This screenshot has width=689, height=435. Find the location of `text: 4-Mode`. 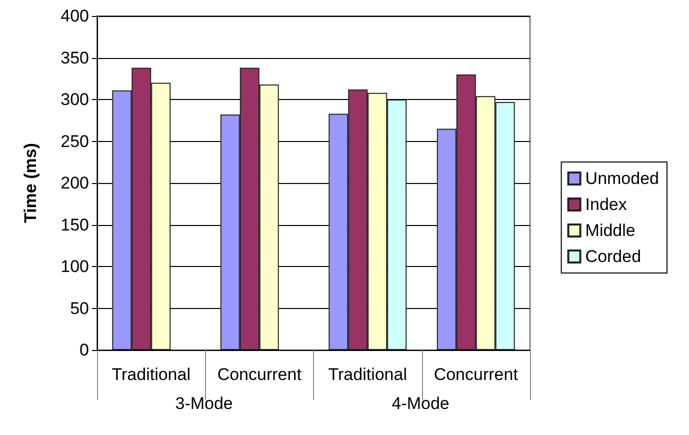

text: 4-Mode is located at coordinates (421, 403).